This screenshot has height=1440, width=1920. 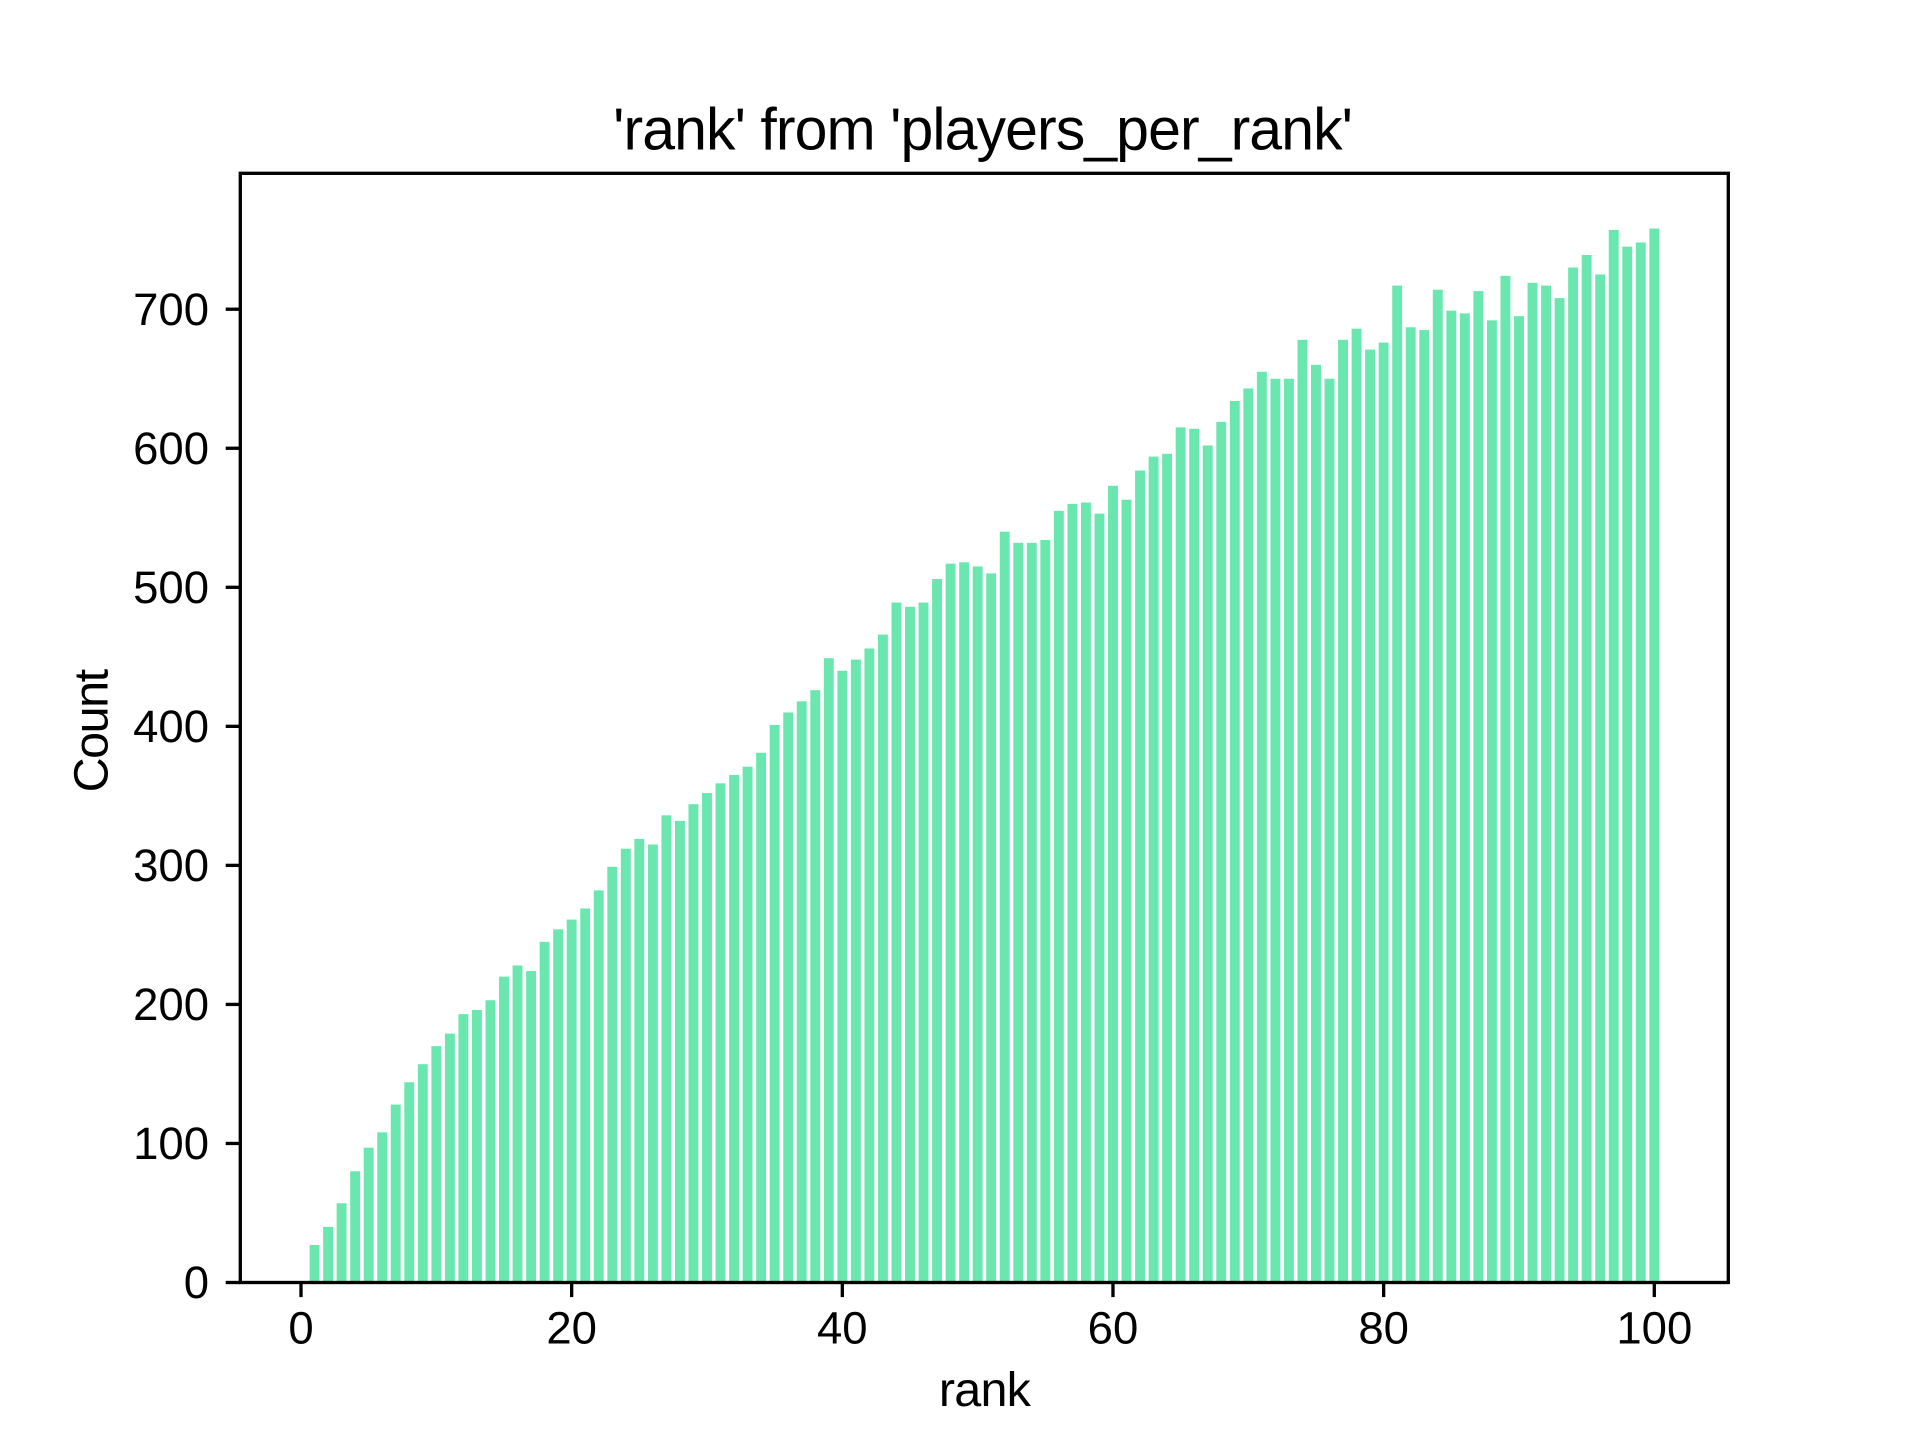 What do you see at coordinates (171, 865) in the screenshot?
I see `svg-text: 300` at bounding box center [171, 865].